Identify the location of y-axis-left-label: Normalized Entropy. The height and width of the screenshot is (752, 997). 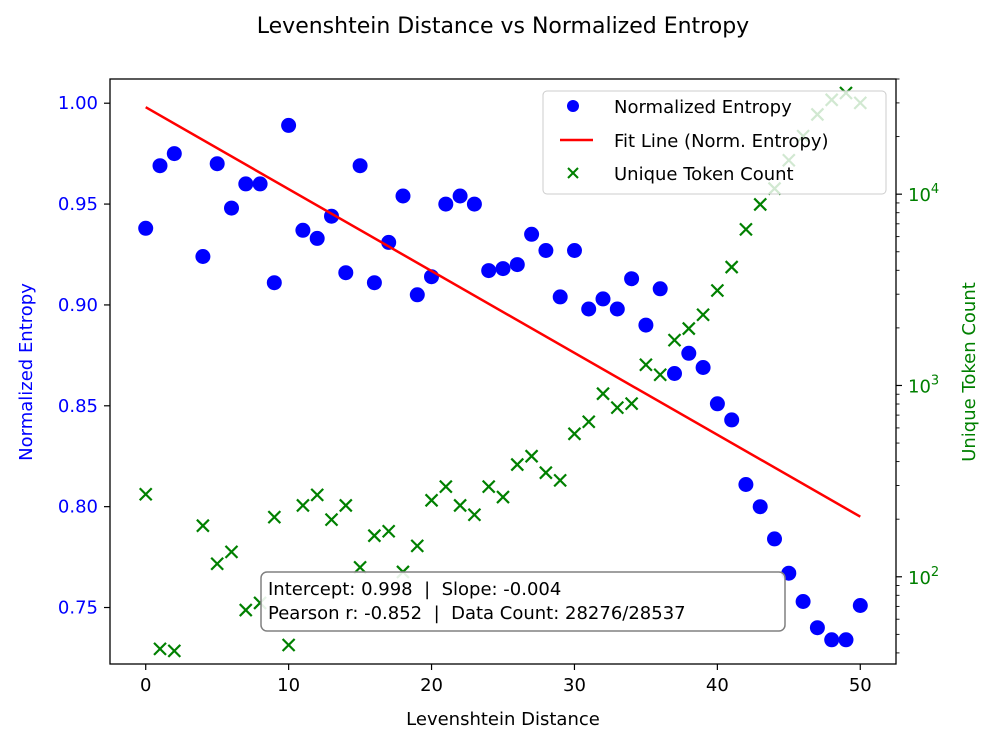
(26, 372).